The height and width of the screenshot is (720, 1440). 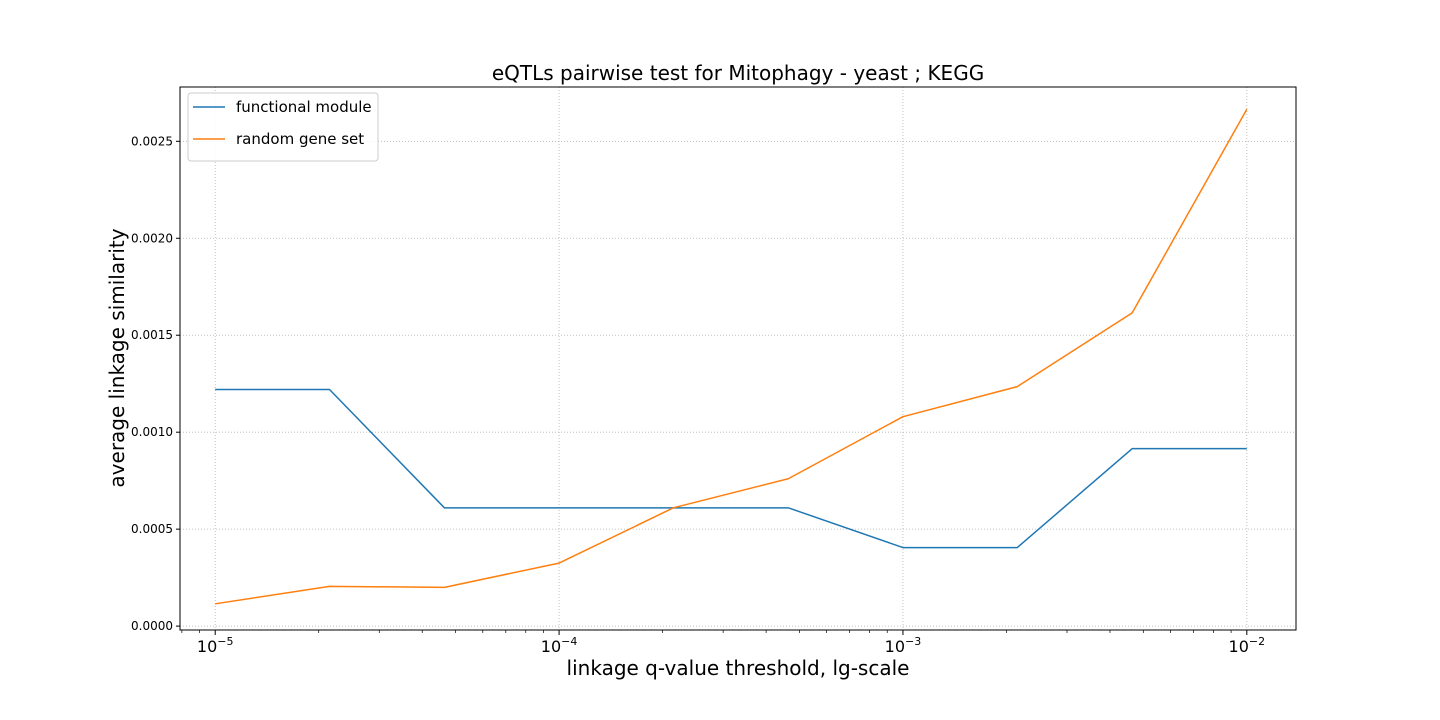 I want to click on legend-box, so click(x=283, y=127).